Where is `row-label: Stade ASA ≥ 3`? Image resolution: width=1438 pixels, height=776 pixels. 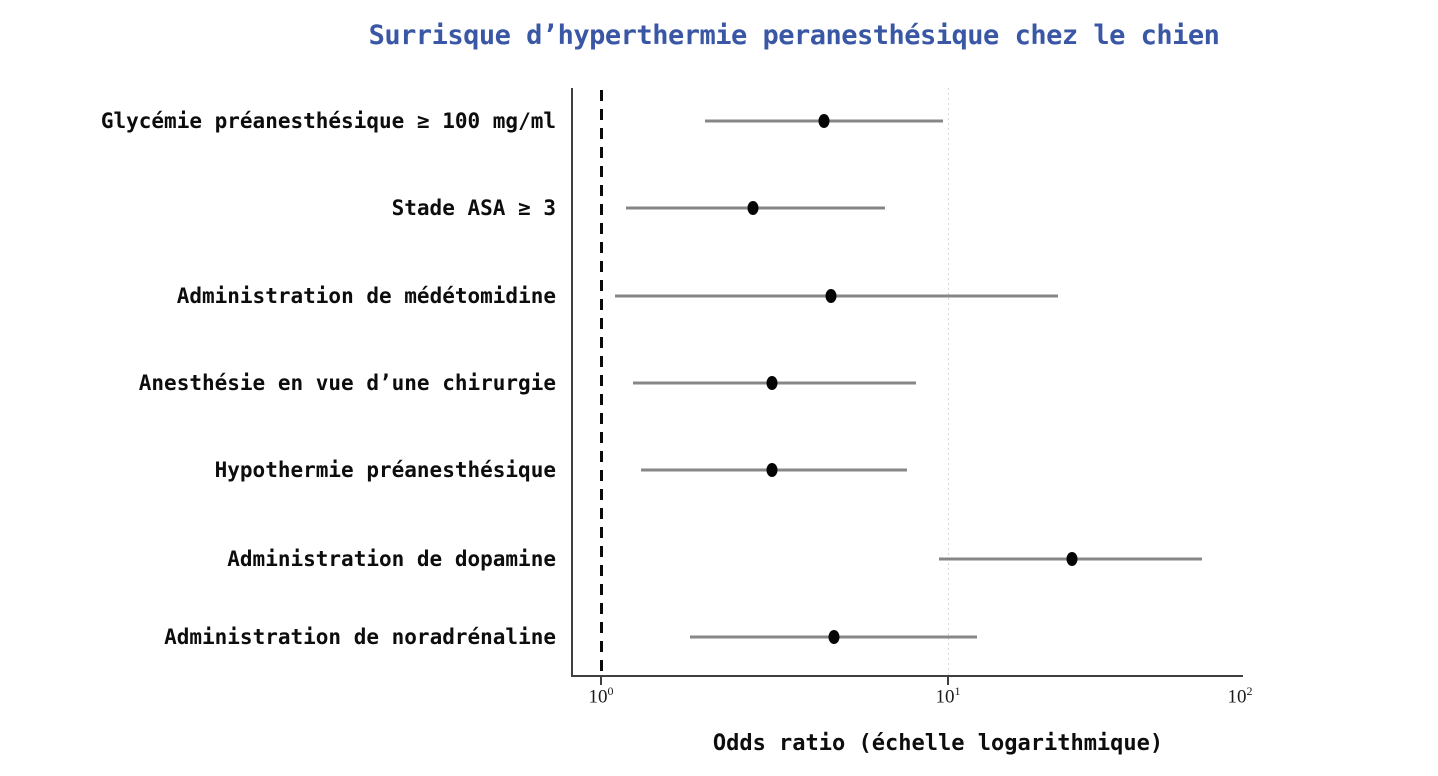
row-label: Stade ASA ≥ 3 is located at coordinates (473, 208).